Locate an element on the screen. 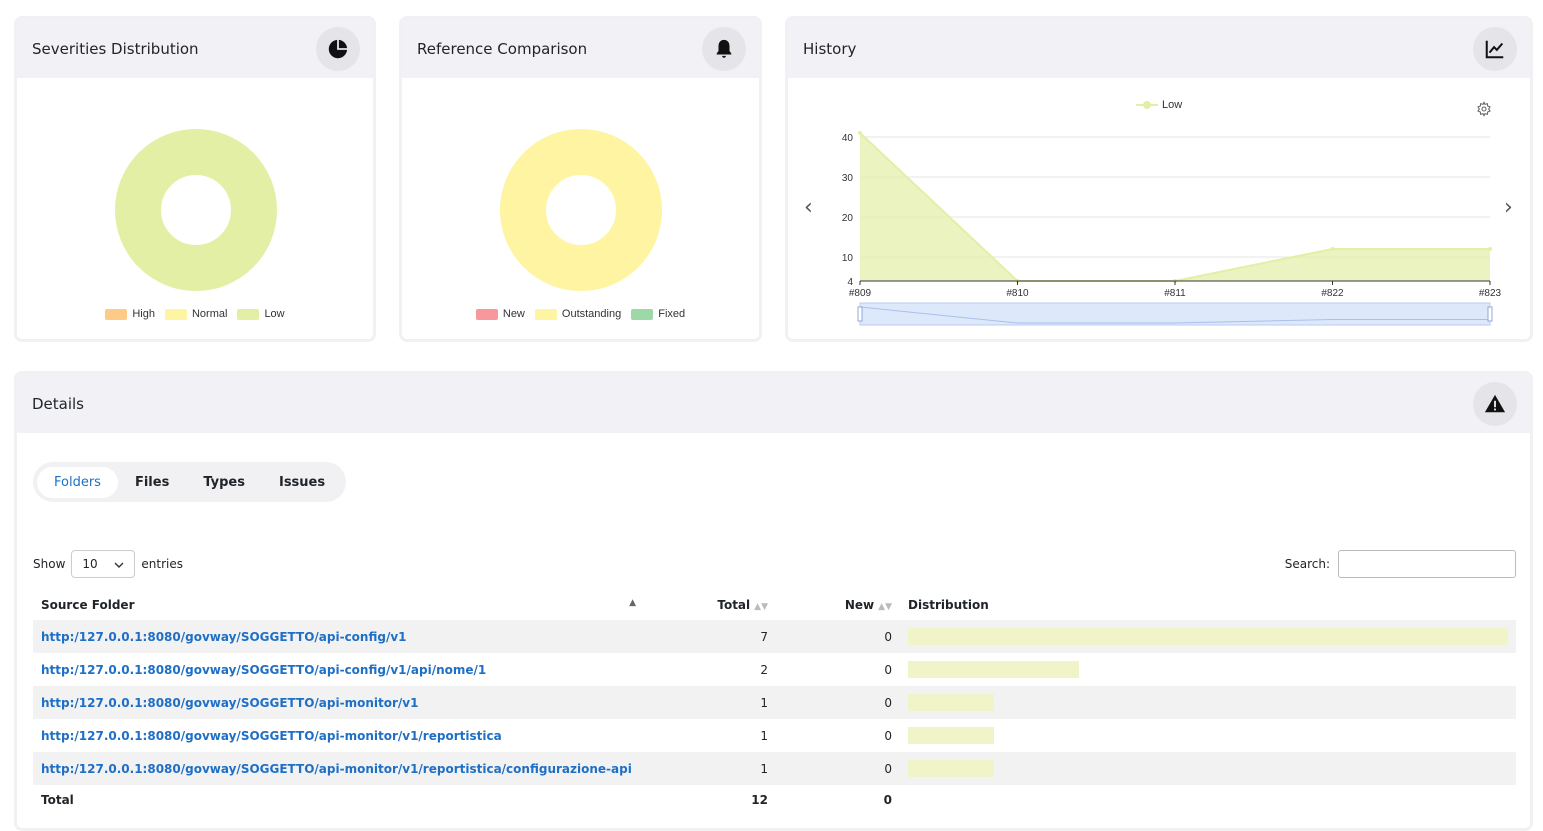  chevron-right-icon: › is located at coordinates (1508, 207).